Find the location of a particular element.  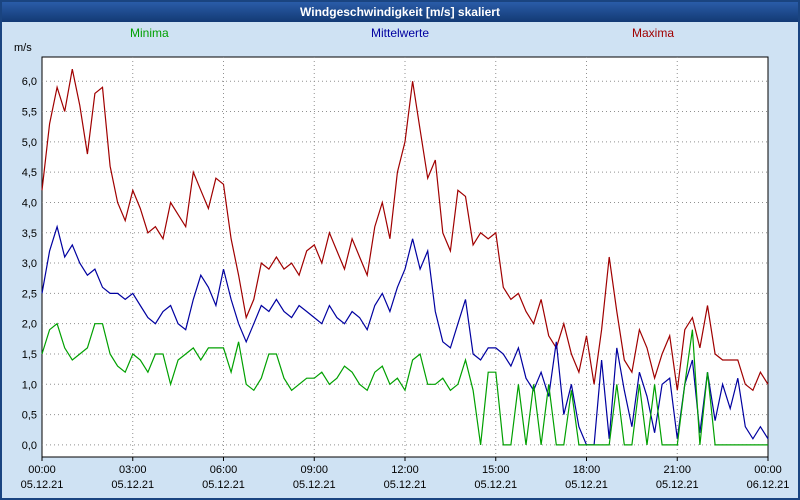

x-tick-time-label: 15:00 is located at coordinates (496, 470).